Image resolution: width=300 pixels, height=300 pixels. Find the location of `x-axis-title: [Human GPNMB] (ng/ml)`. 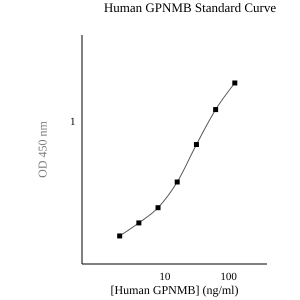

x-axis-title: [Human GPNMB] (ng/ml) is located at coordinates (175, 290).